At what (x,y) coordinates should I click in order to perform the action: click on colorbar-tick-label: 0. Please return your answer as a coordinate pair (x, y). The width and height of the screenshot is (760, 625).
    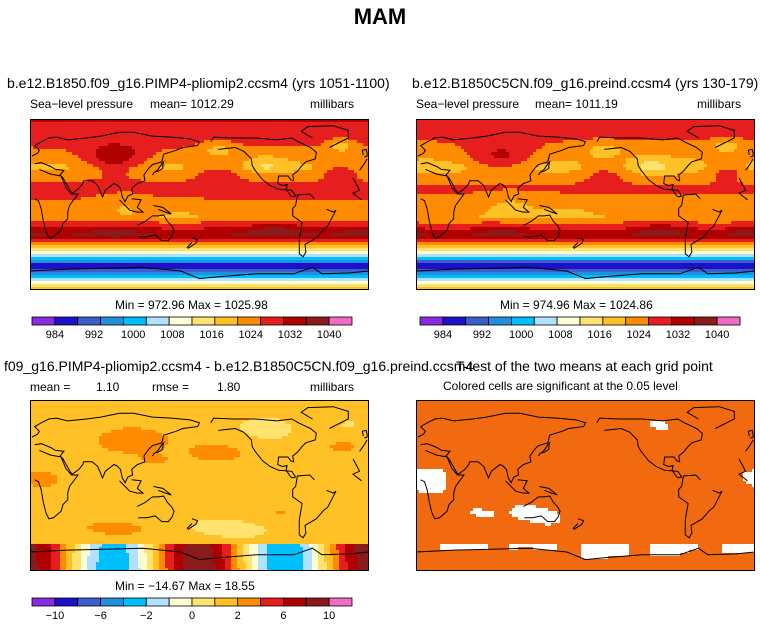
    Looking at the image, I should click on (192, 616).